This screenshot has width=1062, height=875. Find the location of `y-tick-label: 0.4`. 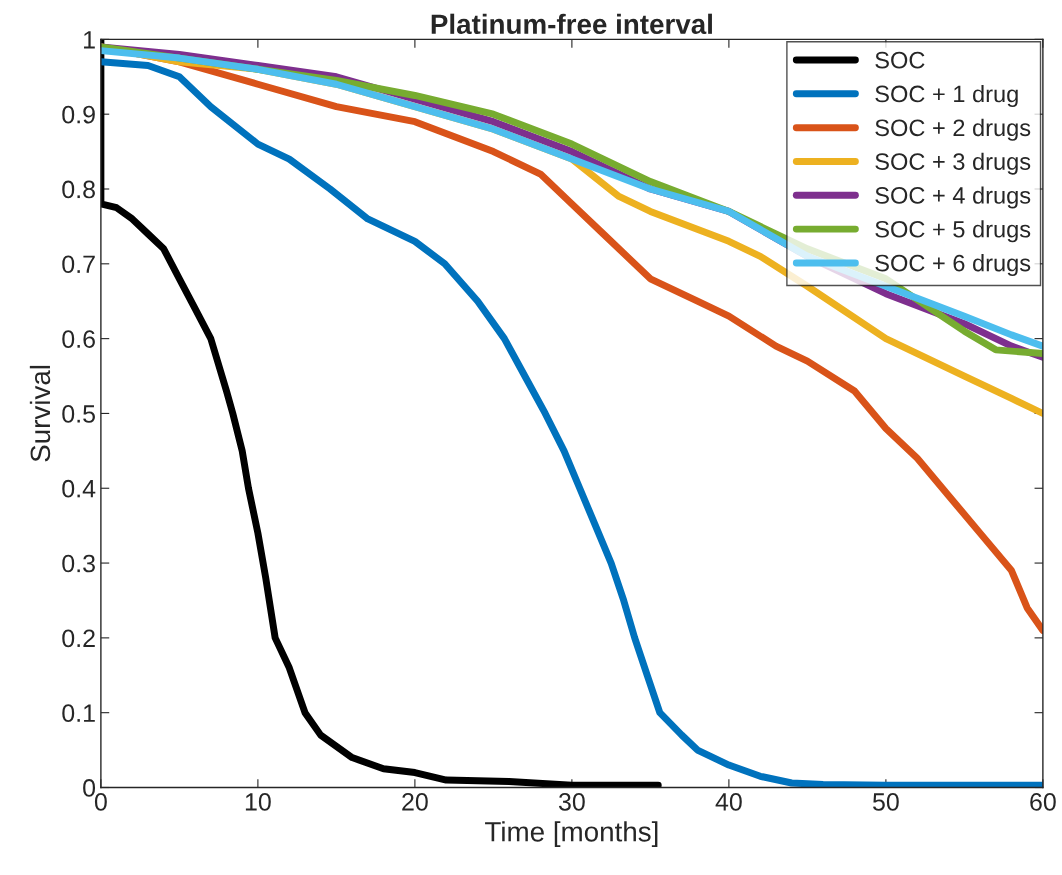

y-tick-label: 0.4 is located at coordinates (79, 488).